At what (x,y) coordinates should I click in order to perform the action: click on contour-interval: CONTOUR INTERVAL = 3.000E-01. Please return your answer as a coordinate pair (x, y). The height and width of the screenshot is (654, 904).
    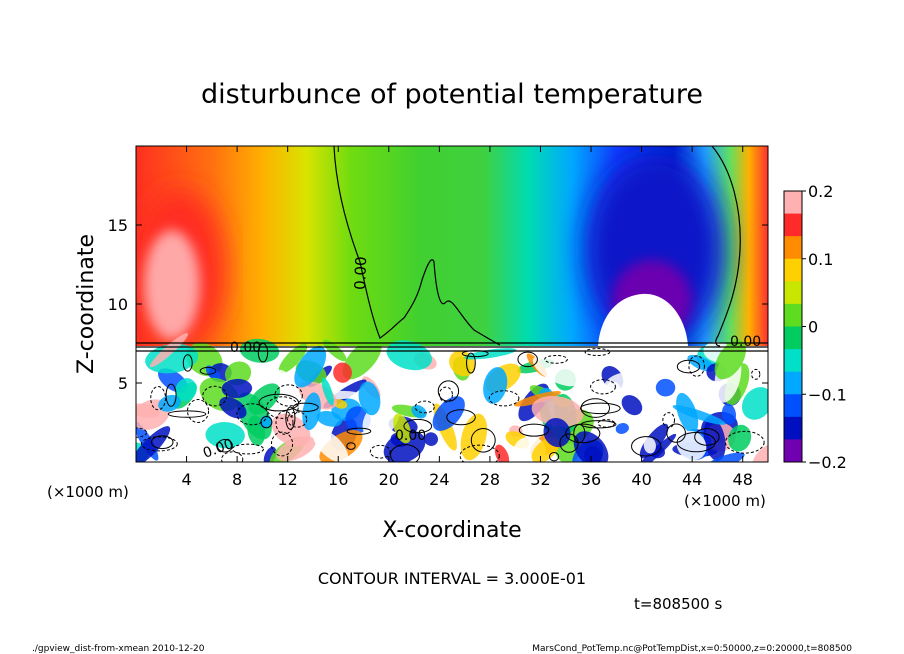
    Looking at the image, I should click on (452, 578).